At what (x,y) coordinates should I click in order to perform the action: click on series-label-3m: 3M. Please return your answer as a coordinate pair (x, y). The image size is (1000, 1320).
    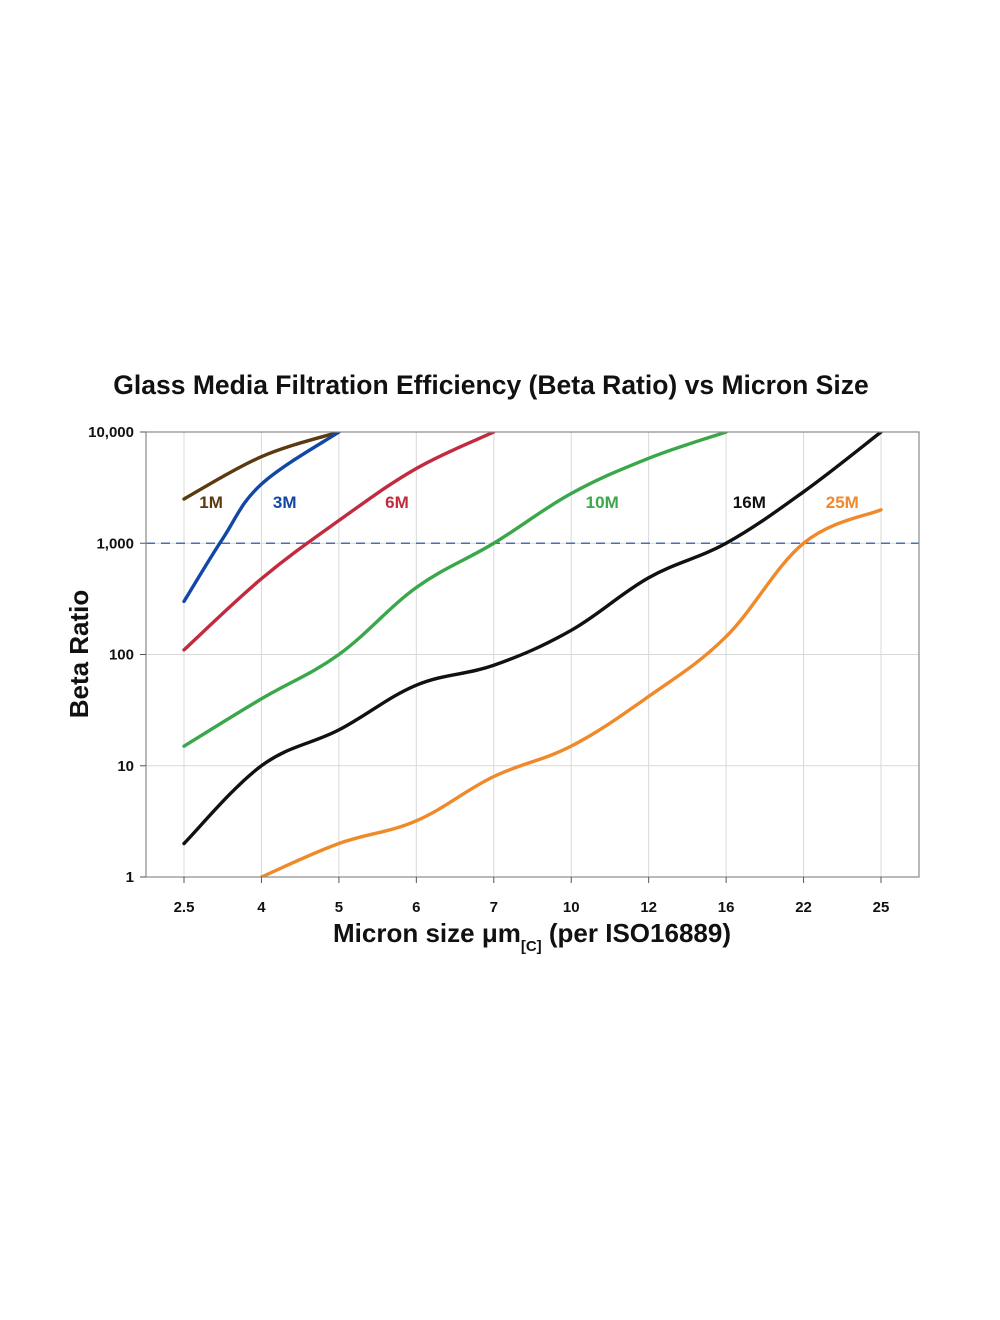
    Looking at the image, I should click on (285, 502).